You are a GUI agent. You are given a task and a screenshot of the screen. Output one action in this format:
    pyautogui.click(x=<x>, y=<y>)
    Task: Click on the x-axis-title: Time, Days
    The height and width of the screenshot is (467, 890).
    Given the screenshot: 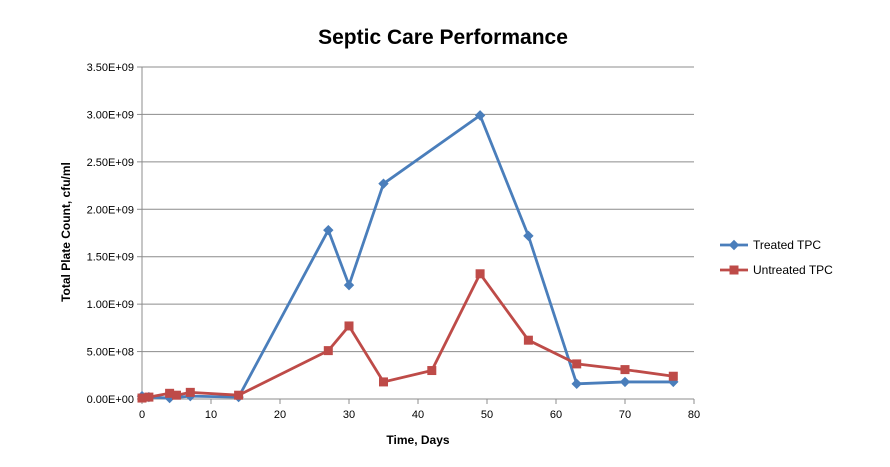 What is the action you would take?
    pyautogui.click(x=417, y=440)
    